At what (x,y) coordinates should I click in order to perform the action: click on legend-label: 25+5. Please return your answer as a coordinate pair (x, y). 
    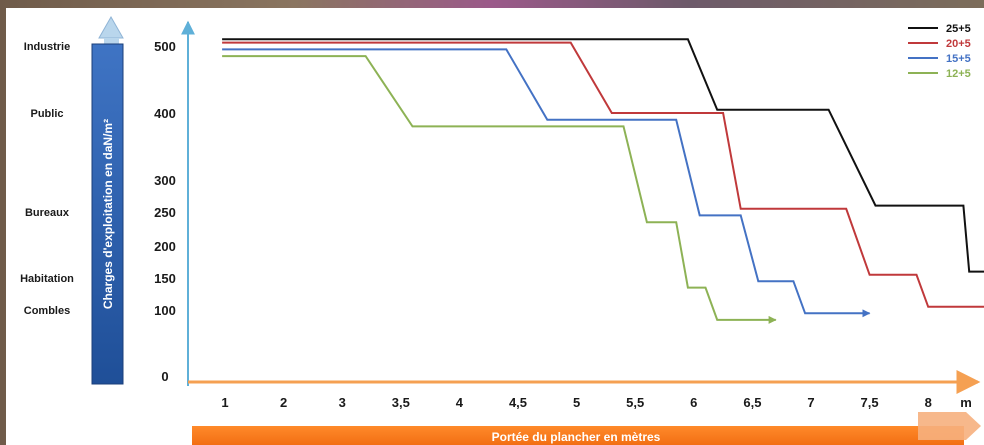
    Looking at the image, I should click on (958, 29).